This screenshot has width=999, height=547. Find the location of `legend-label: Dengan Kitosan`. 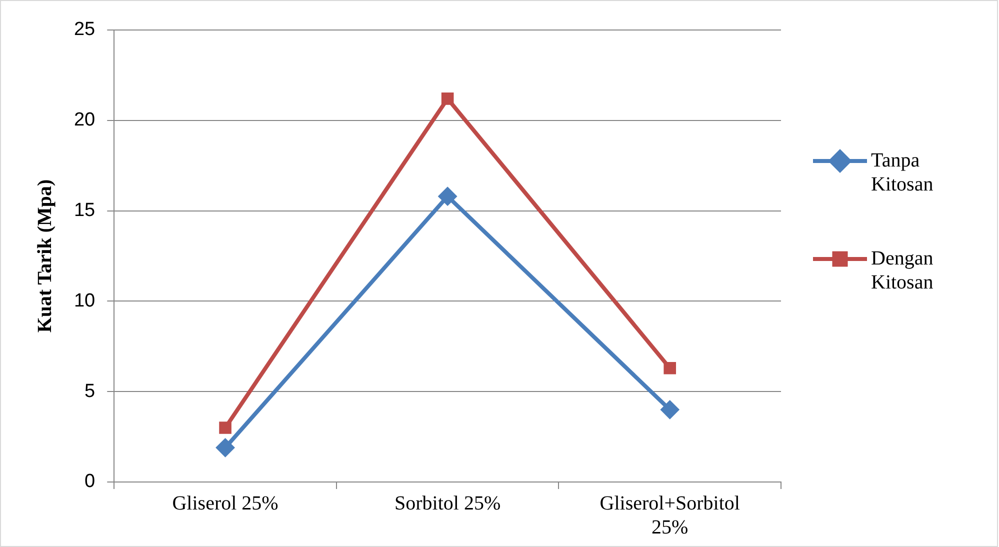

legend-label: Dengan Kitosan is located at coordinates (902, 270).